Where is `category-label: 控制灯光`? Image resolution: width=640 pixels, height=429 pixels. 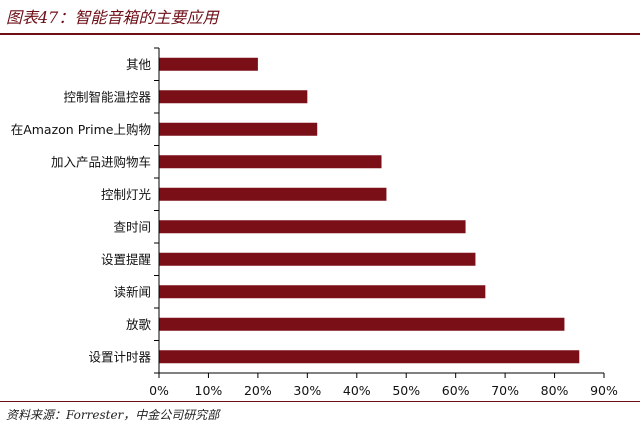
category-label: 控制灯光 is located at coordinates (126, 194).